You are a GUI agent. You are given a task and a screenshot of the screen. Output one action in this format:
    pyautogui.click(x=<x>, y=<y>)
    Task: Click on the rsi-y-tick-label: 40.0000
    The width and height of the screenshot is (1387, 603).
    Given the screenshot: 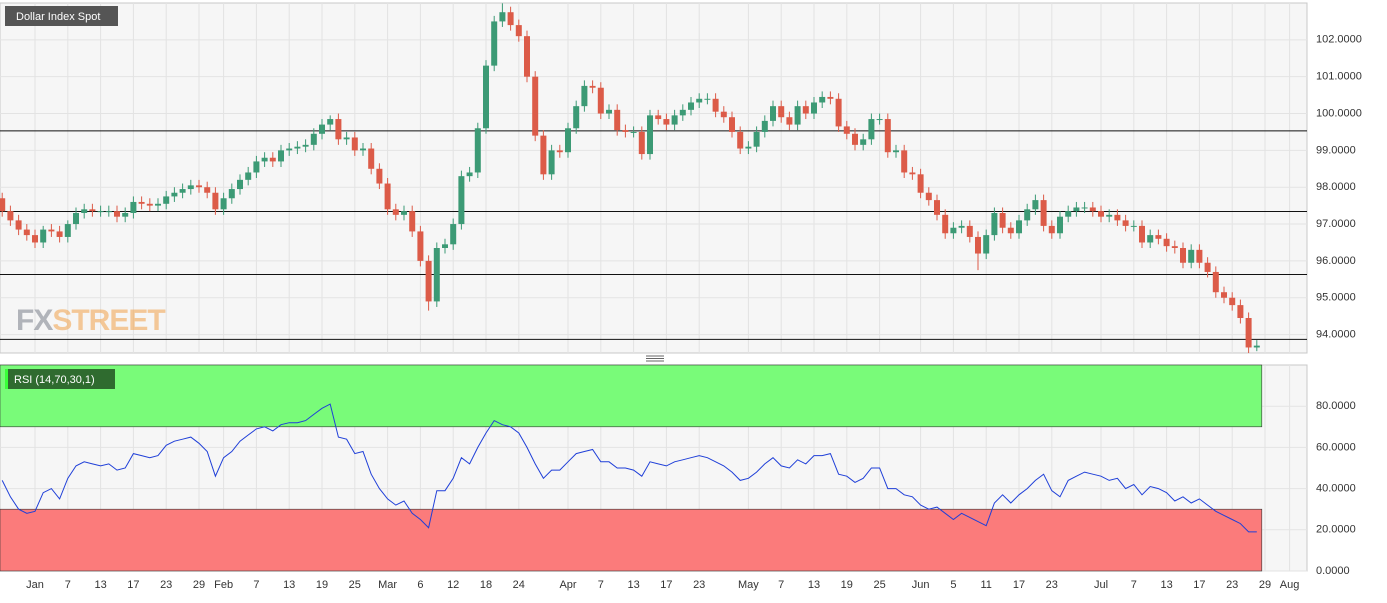 What is the action you would take?
    pyautogui.click(x=1336, y=489)
    